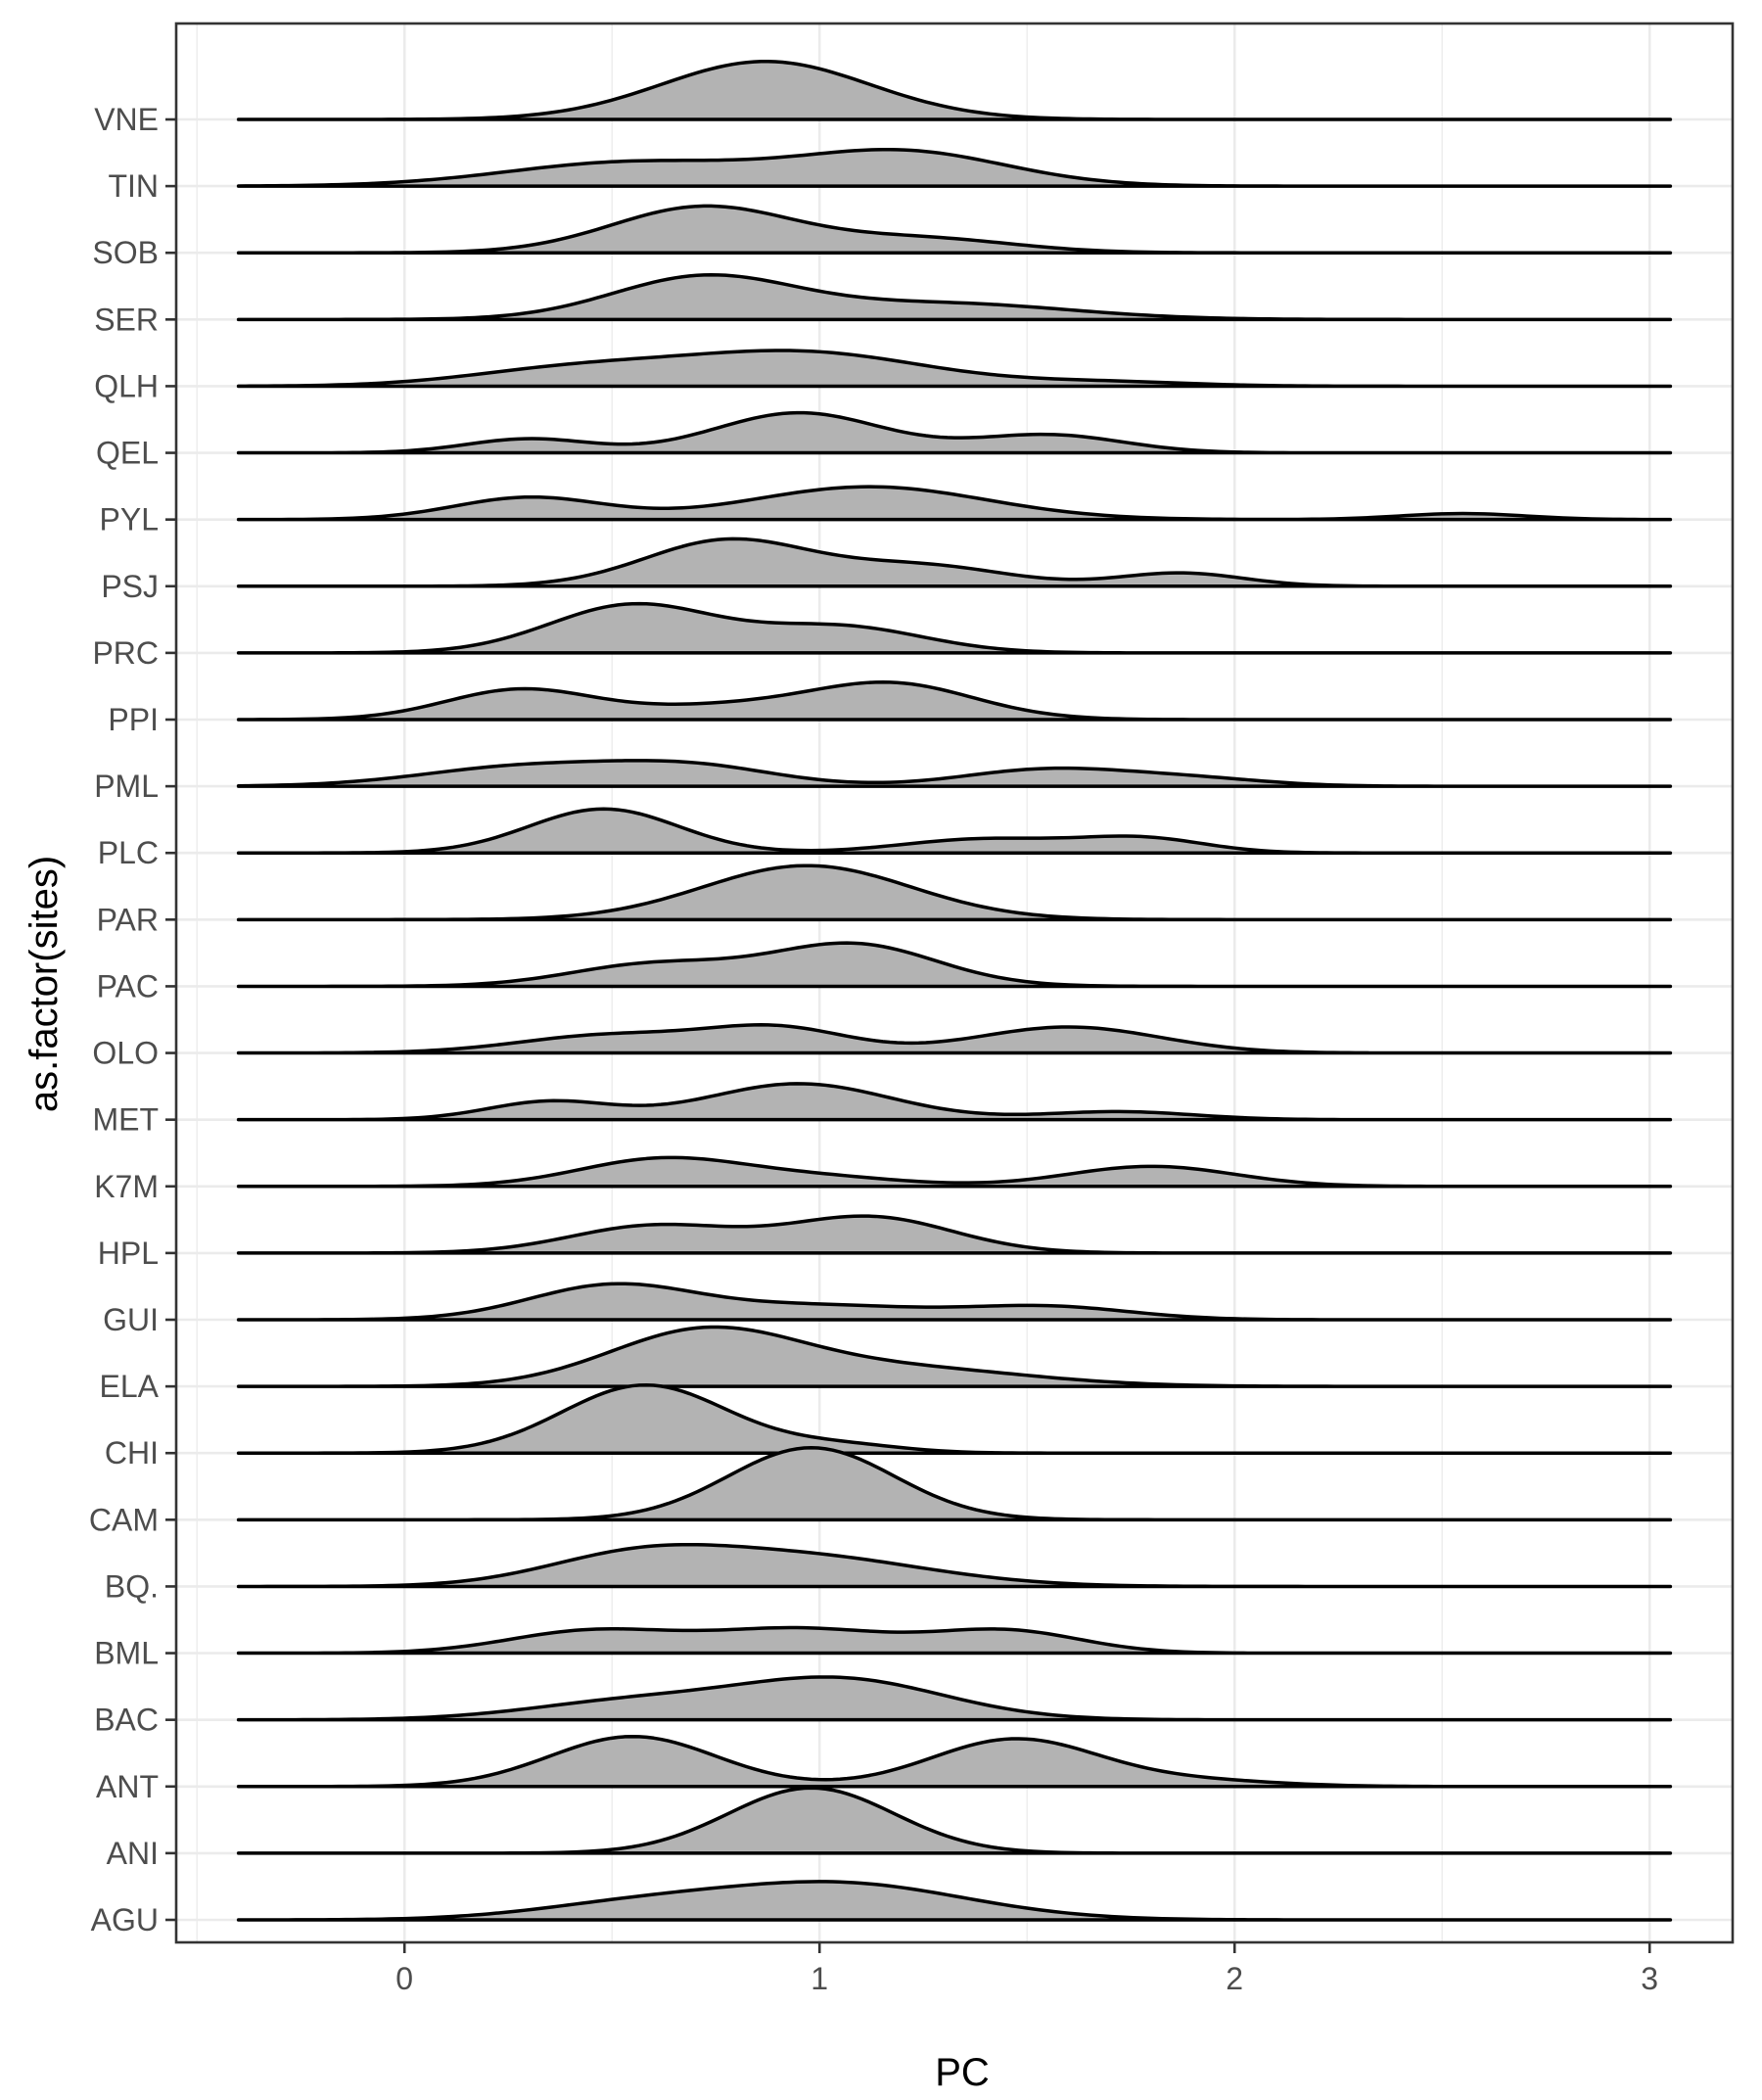 The image size is (1762, 2100). Describe the element at coordinates (129, 1253) in the screenshot. I see `y-tick-label-HPL: HPL` at that location.